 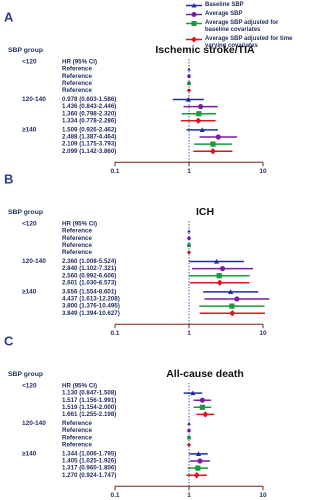 What do you see at coordinates (89, 268) in the screenshot?
I see `row-label: 2.840 (1.102-7.321)` at bounding box center [89, 268].